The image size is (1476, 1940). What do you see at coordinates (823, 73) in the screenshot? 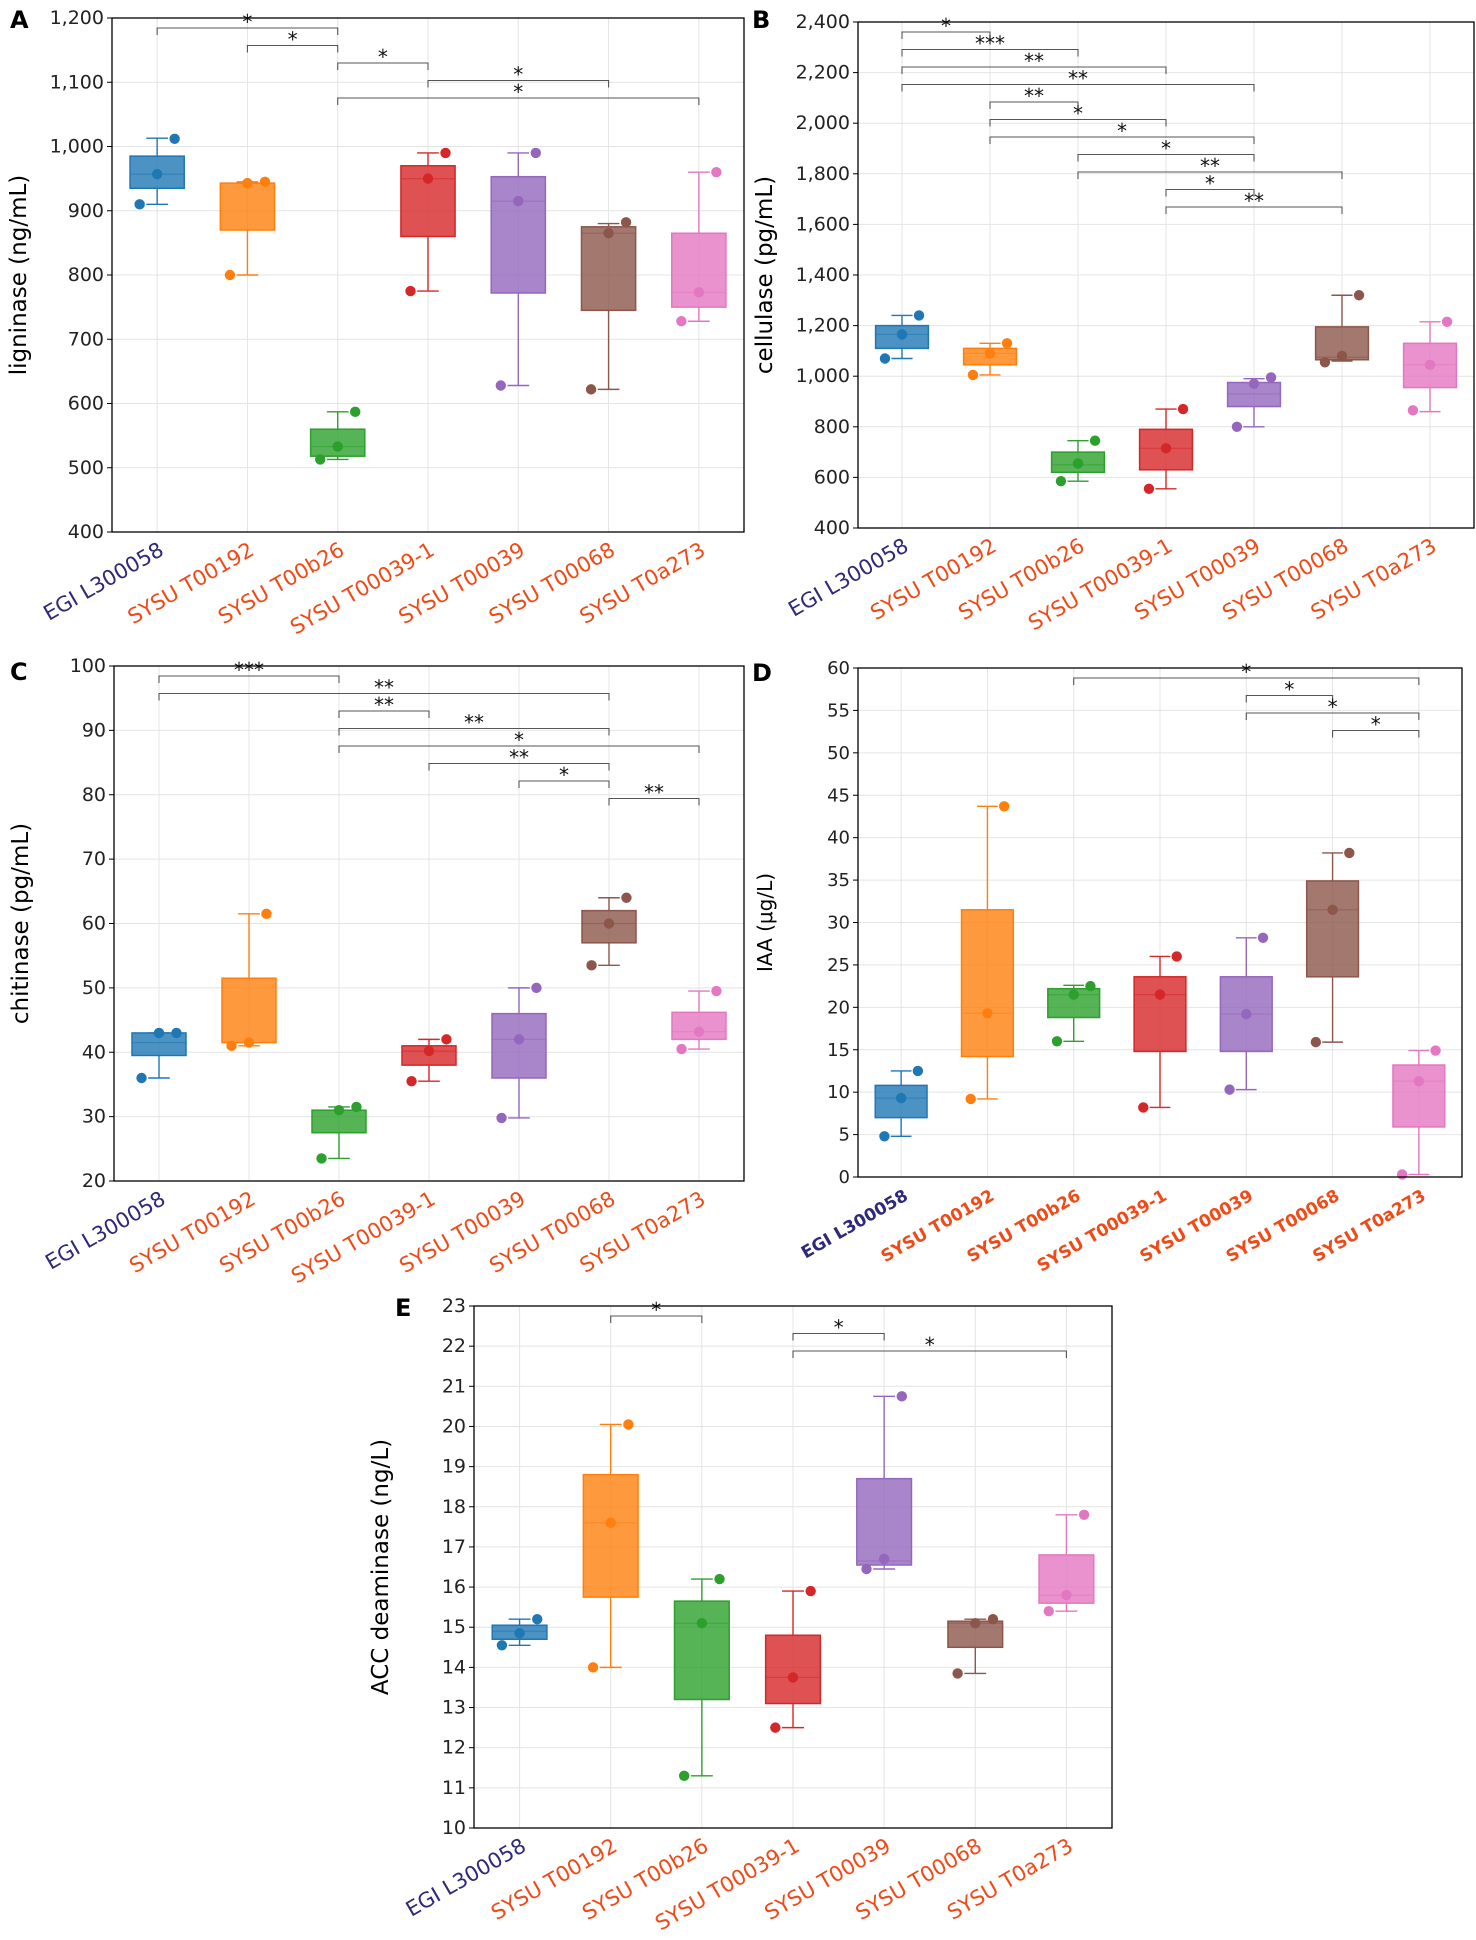
I see `y-tick-label: 2,200` at bounding box center [823, 73].